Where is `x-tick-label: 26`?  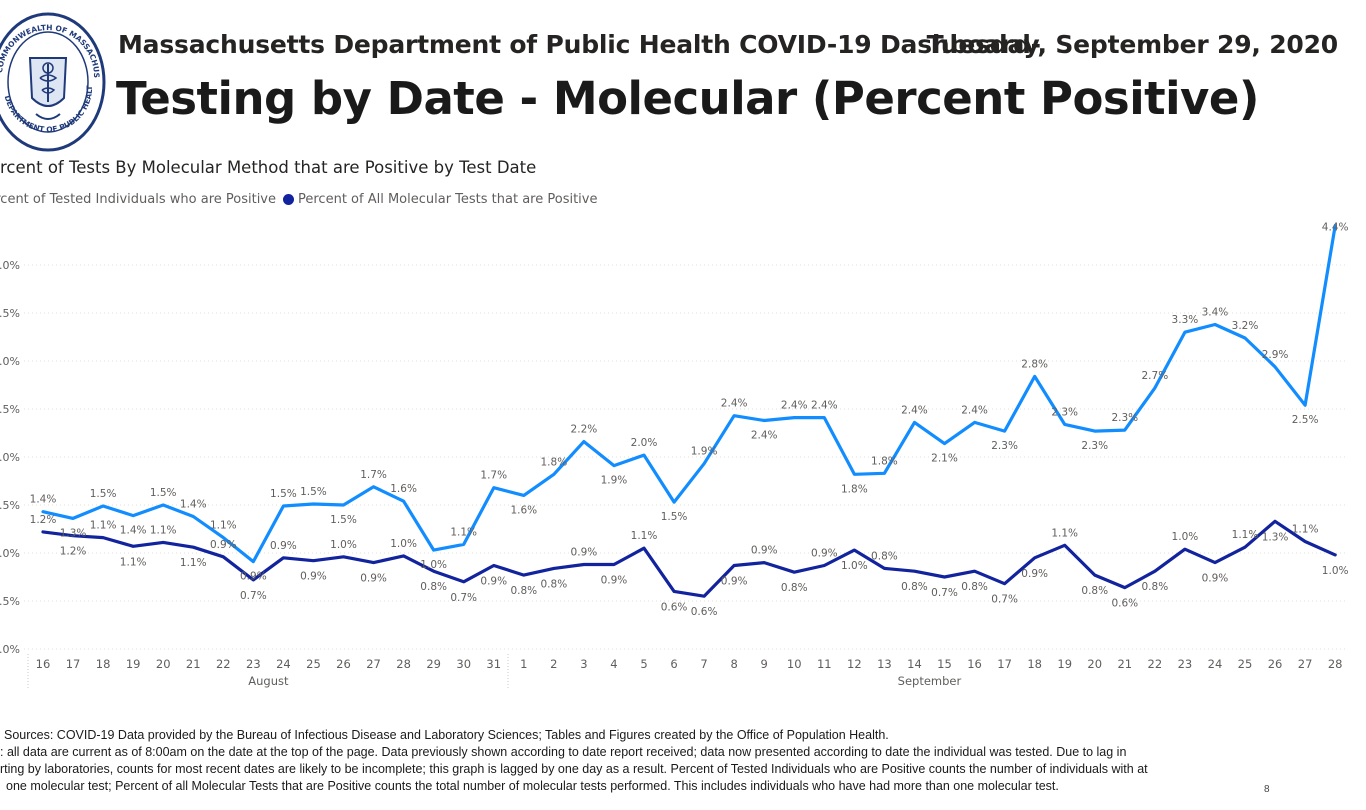
x-tick-label: 26 is located at coordinates (343, 664).